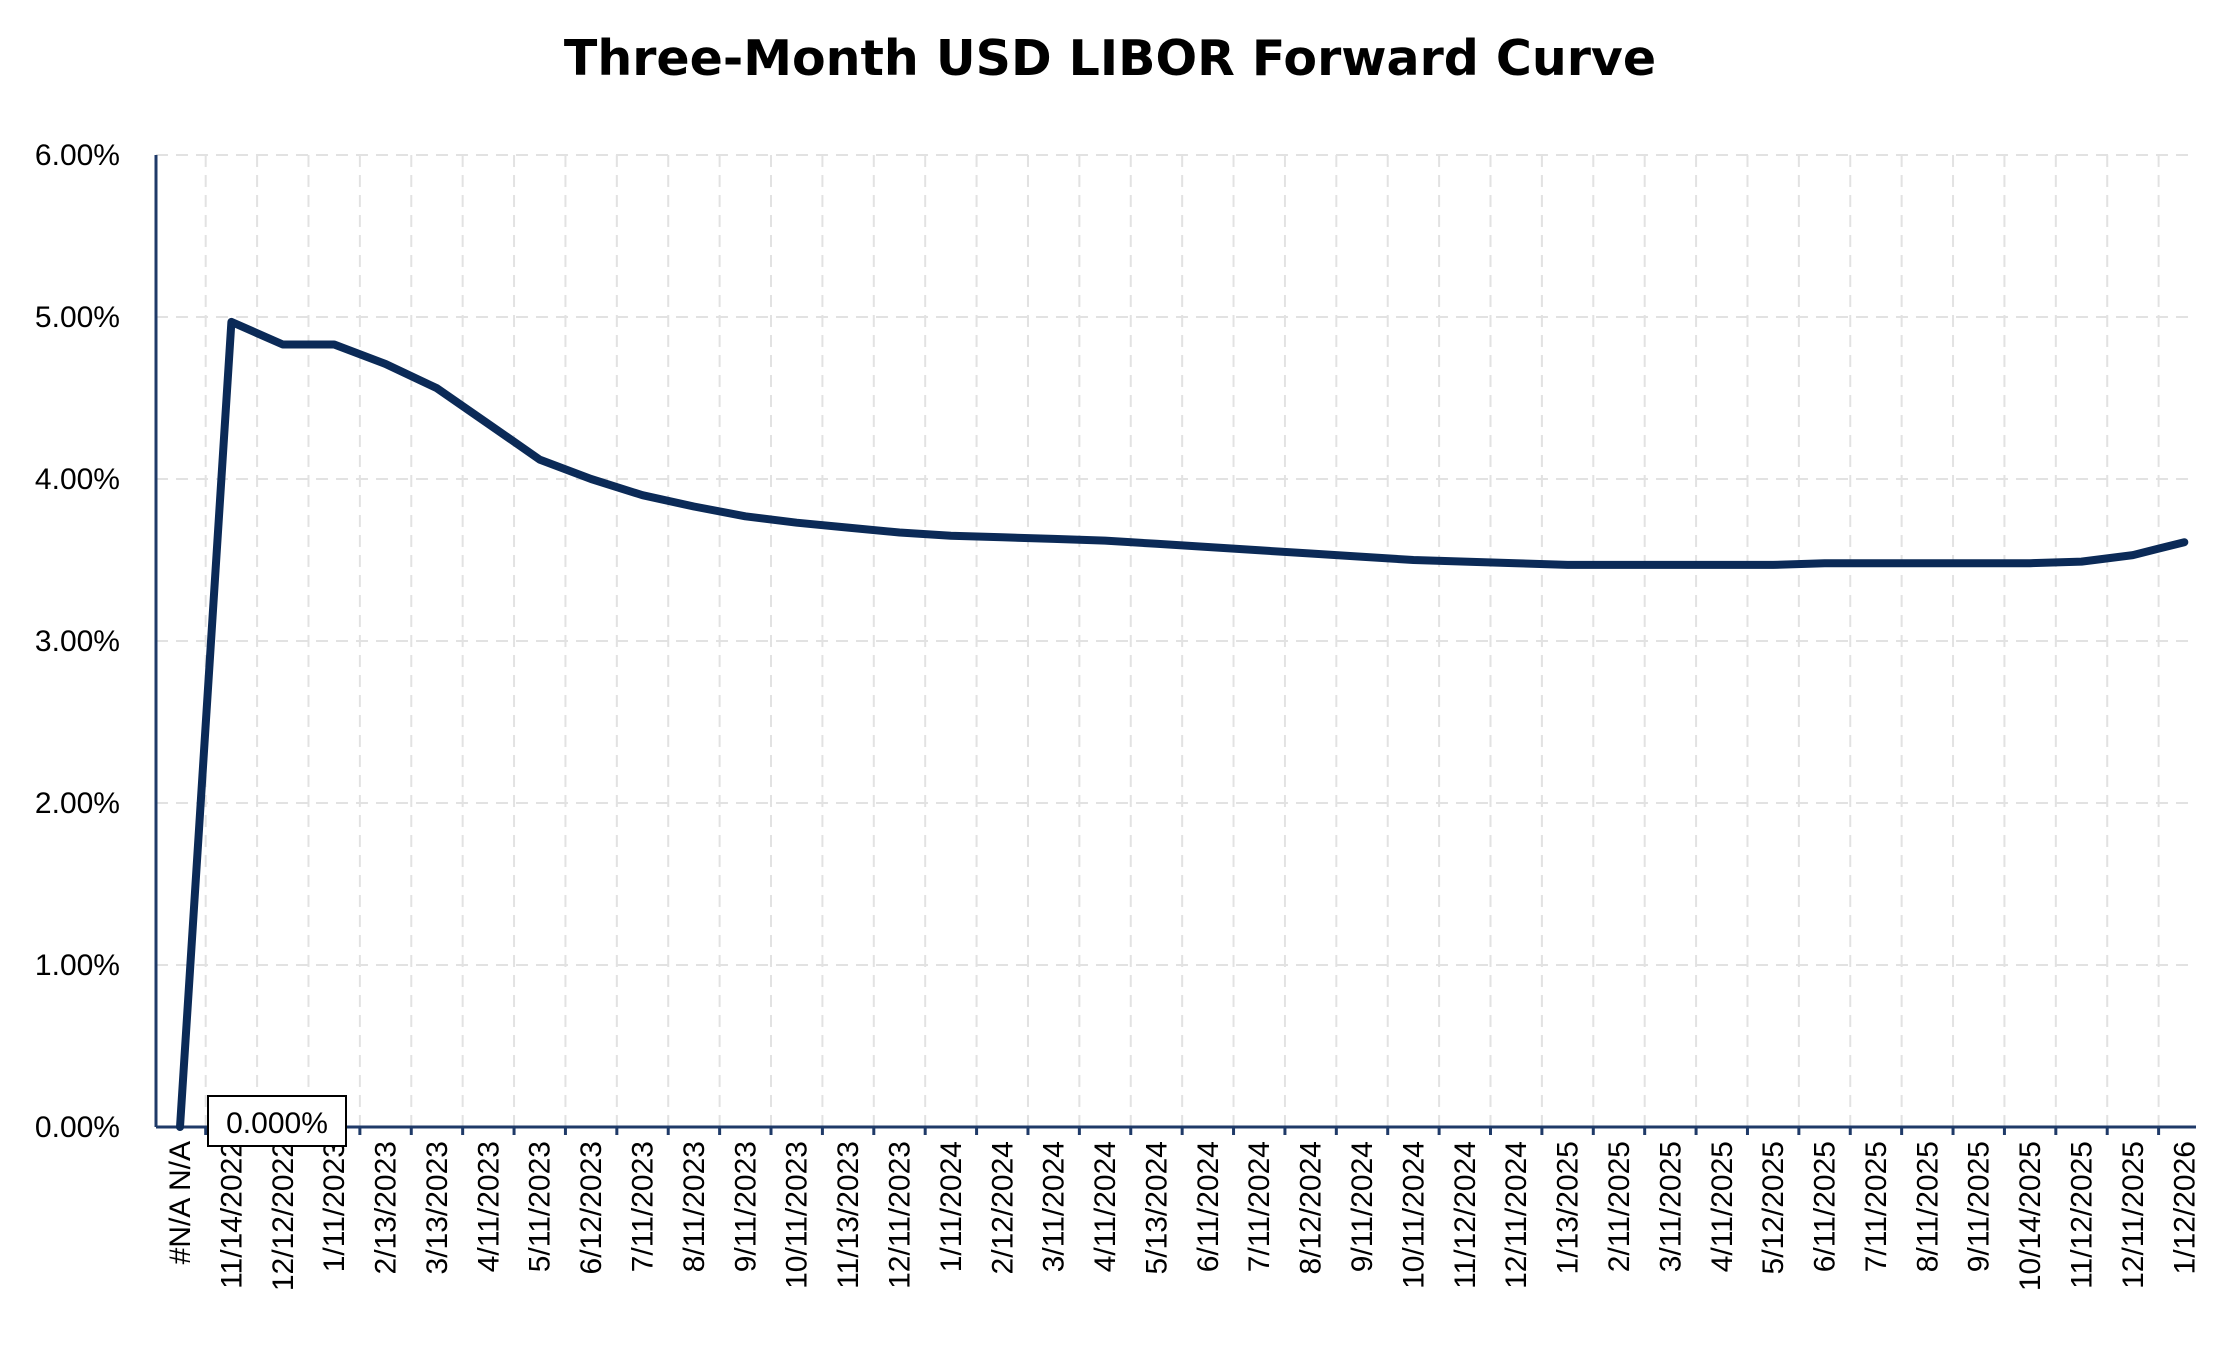 The width and height of the screenshot is (2220, 1350). What do you see at coordinates (1979, 1206) in the screenshot?
I see `x-tick-label: 9/11/2025` at bounding box center [1979, 1206].